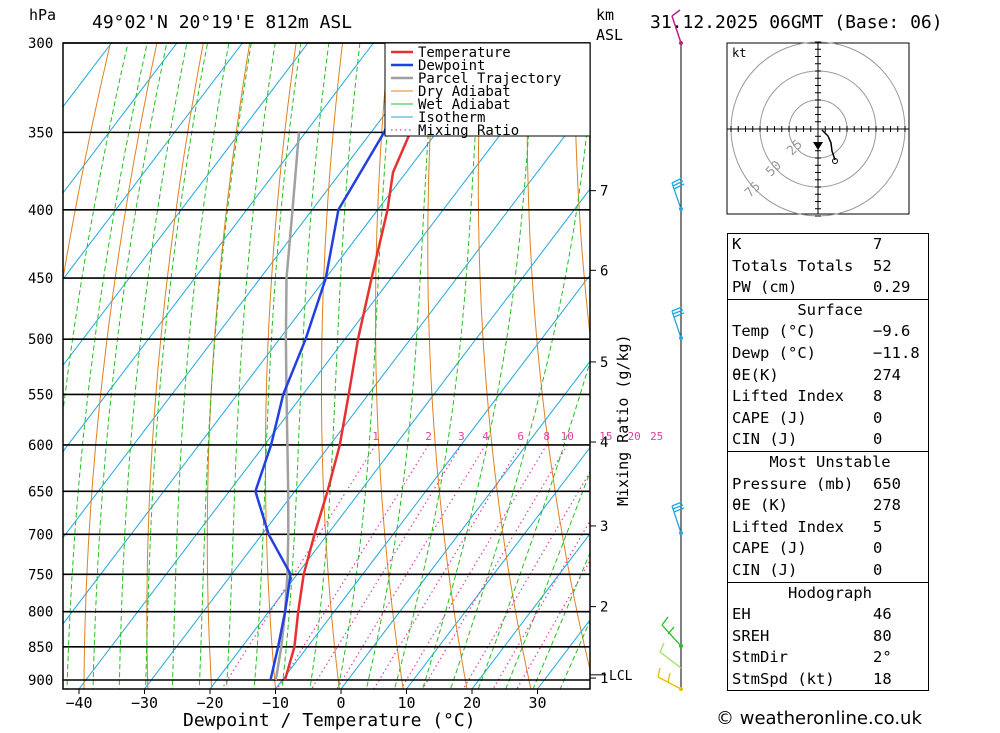 The width and height of the screenshot is (1000, 733). What do you see at coordinates (40, 681) in the screenshot?
I see `pressure-tick-label: 900` at bounding box center [40, 681].